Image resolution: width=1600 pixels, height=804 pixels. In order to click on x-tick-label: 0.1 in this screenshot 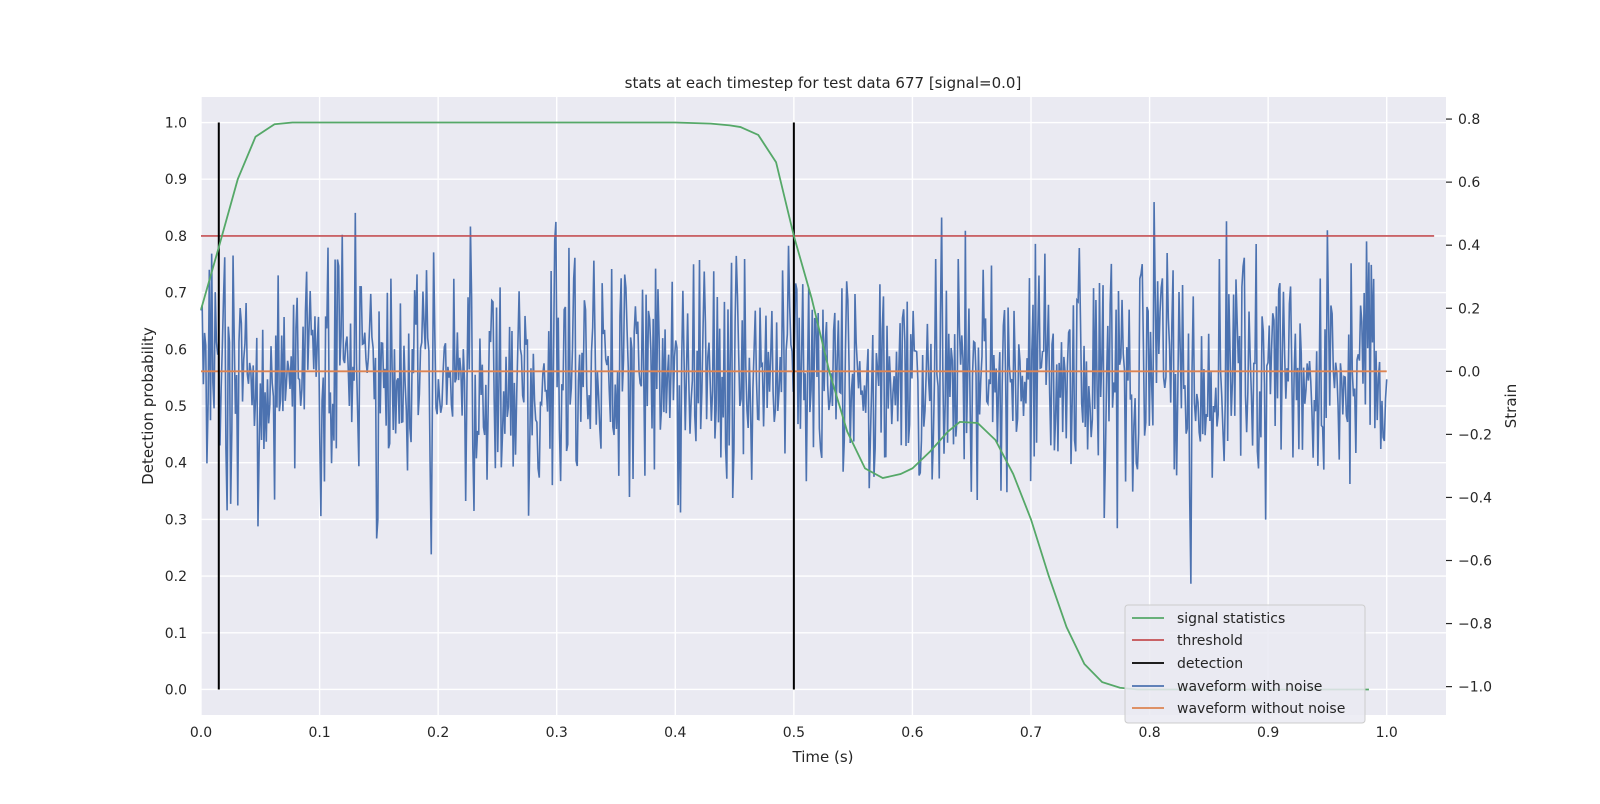, I will do `click(319, 733)`.